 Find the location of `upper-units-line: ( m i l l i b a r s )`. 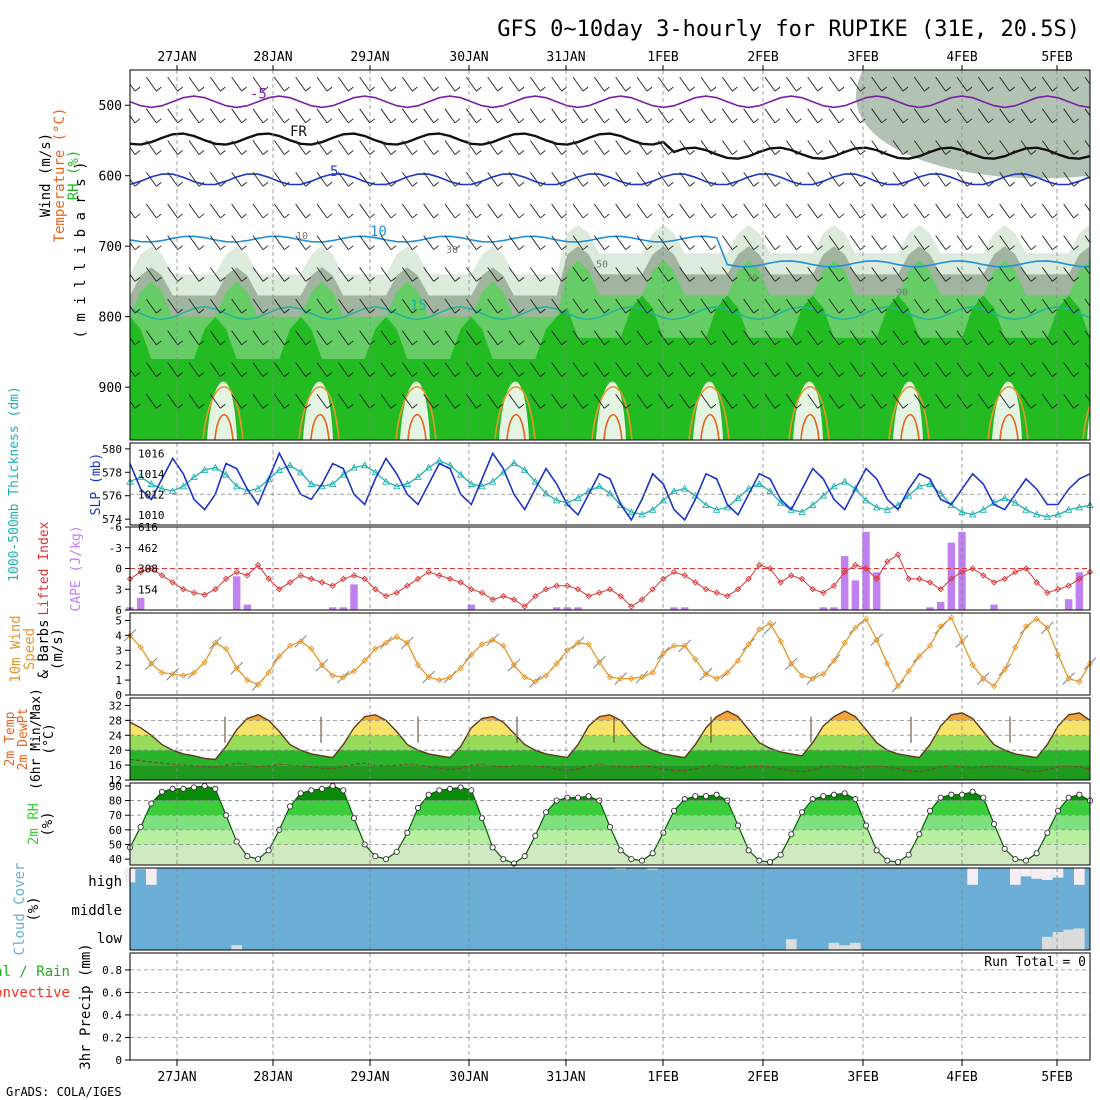

upper-units-line: ( m i l l i b a r s ) is located at coordinates (81, 249).